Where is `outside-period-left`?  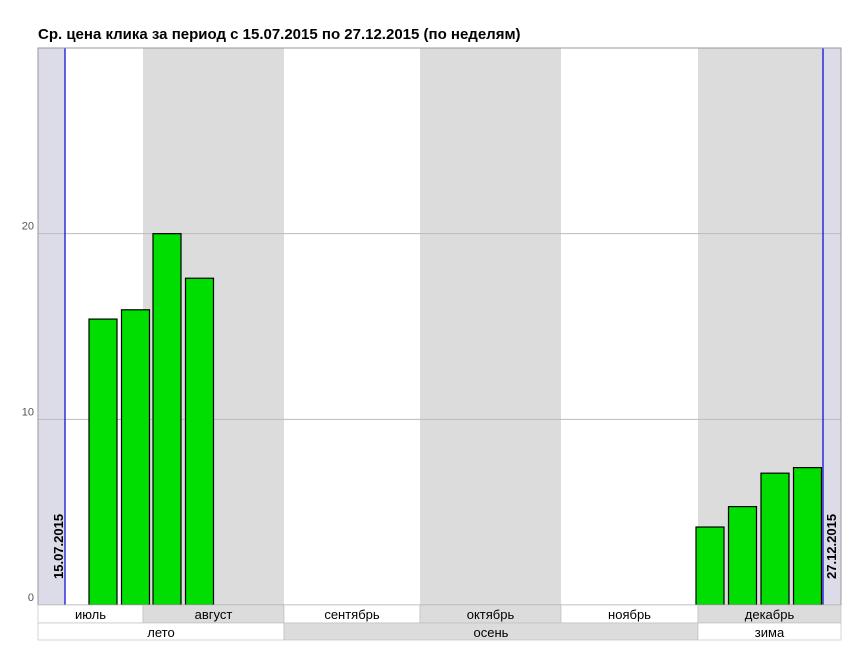 outside-period-left is located at coordinates (51, 326).